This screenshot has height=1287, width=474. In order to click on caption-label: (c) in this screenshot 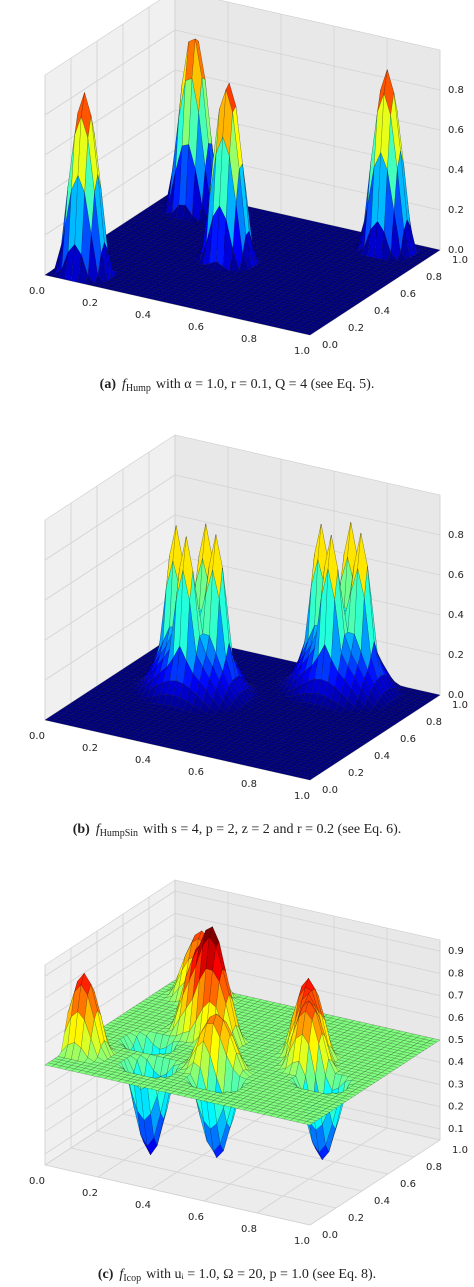, I will do `click(106, 1274)`.